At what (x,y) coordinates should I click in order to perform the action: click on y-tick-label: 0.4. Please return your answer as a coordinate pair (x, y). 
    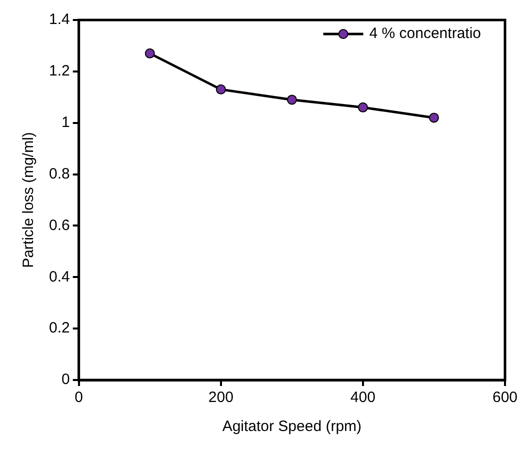
    Looking at the image, I should click on (59, 277).